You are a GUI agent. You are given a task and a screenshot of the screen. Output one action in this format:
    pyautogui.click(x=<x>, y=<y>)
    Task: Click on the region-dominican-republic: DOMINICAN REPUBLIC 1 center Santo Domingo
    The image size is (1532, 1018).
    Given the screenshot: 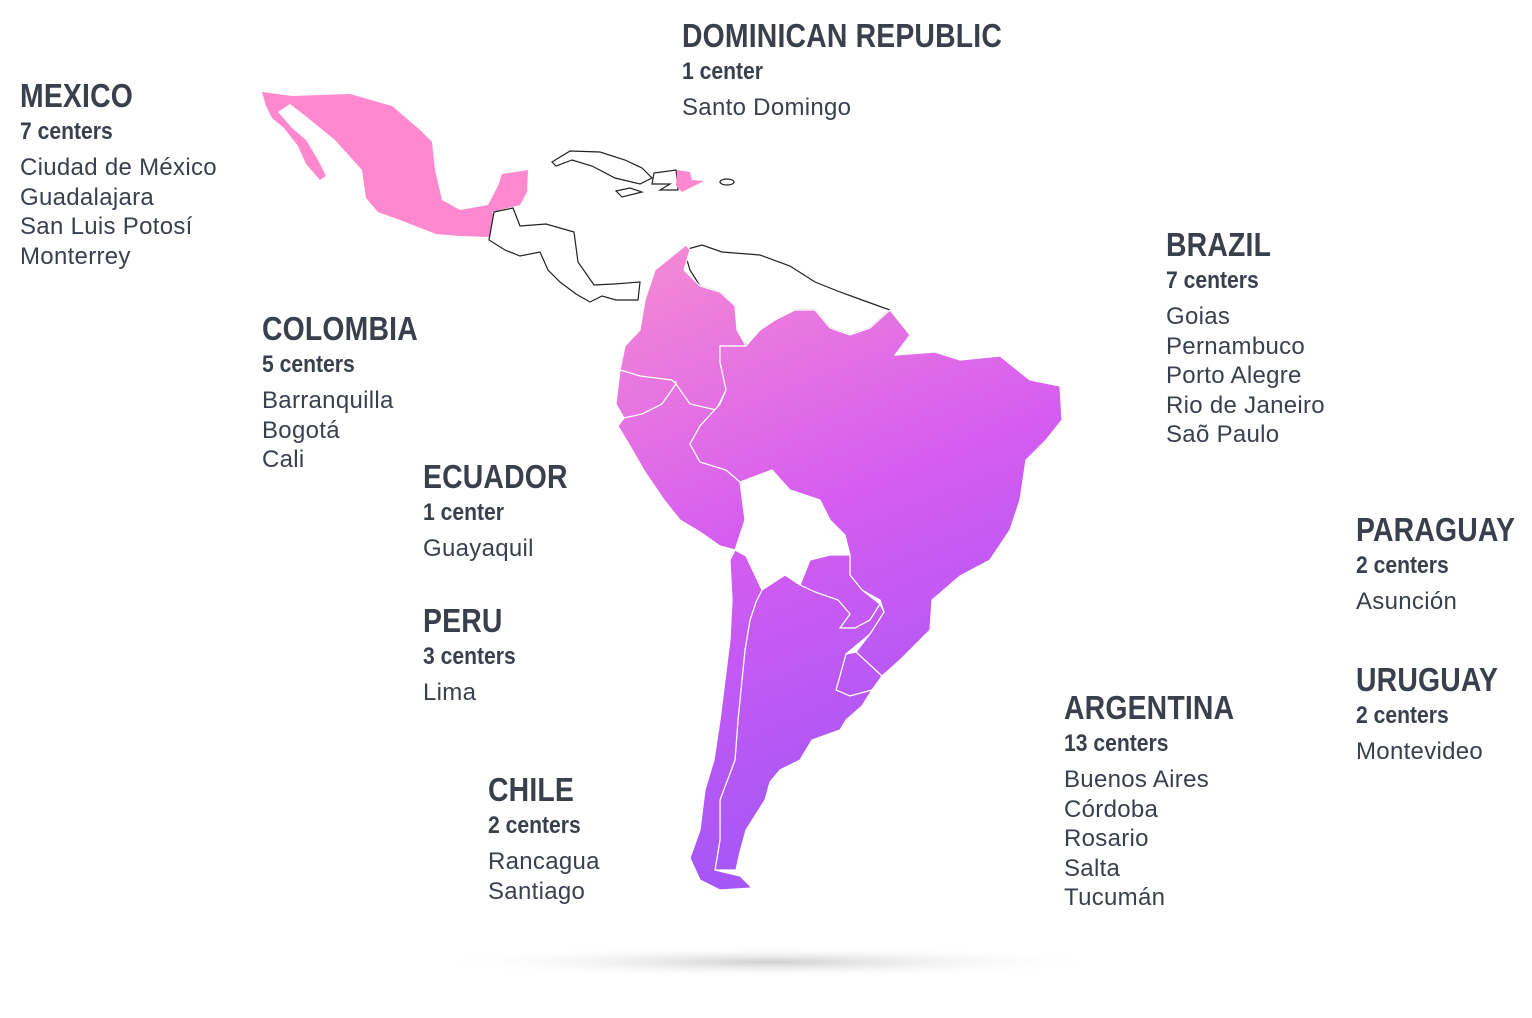 What is the action you would take?
    pyautogui.click(x=868, y=70)
    